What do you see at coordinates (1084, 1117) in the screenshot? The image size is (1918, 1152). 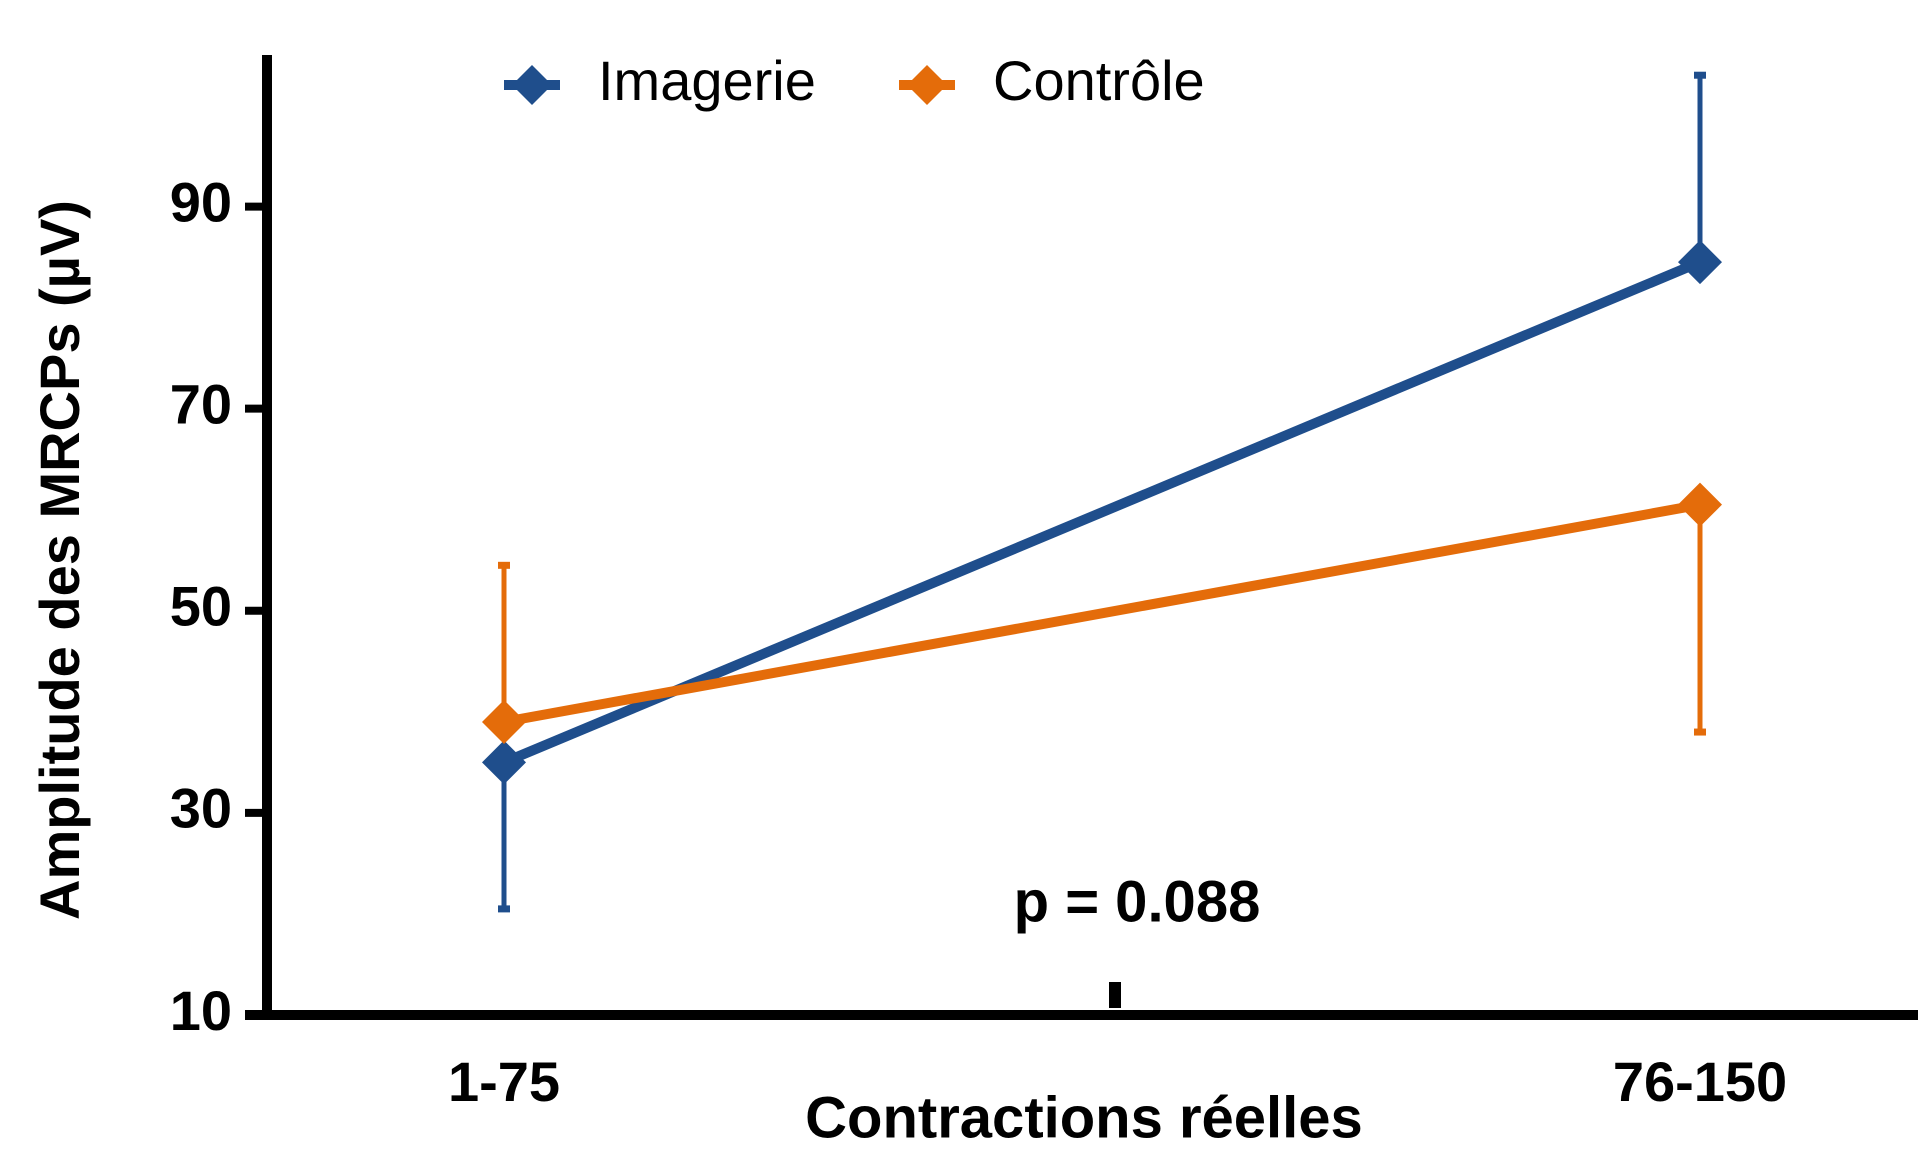 I see `x-axis-label: Contractions réelles` at bounding box center [1084, 1117].